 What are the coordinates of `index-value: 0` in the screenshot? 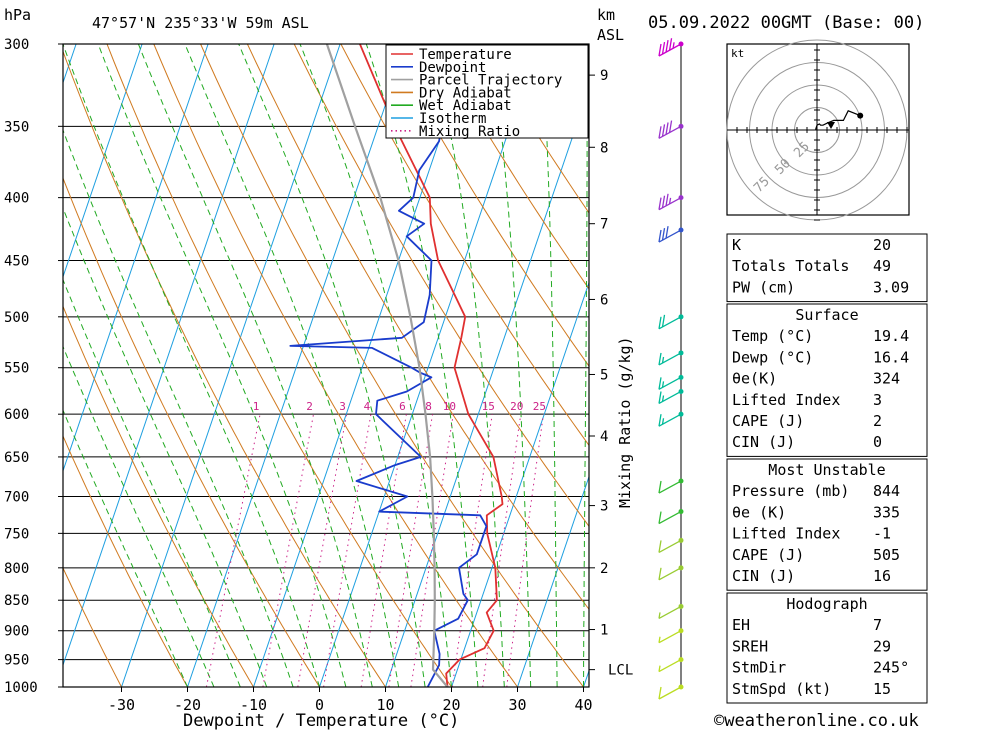 It's located at (877, 442).